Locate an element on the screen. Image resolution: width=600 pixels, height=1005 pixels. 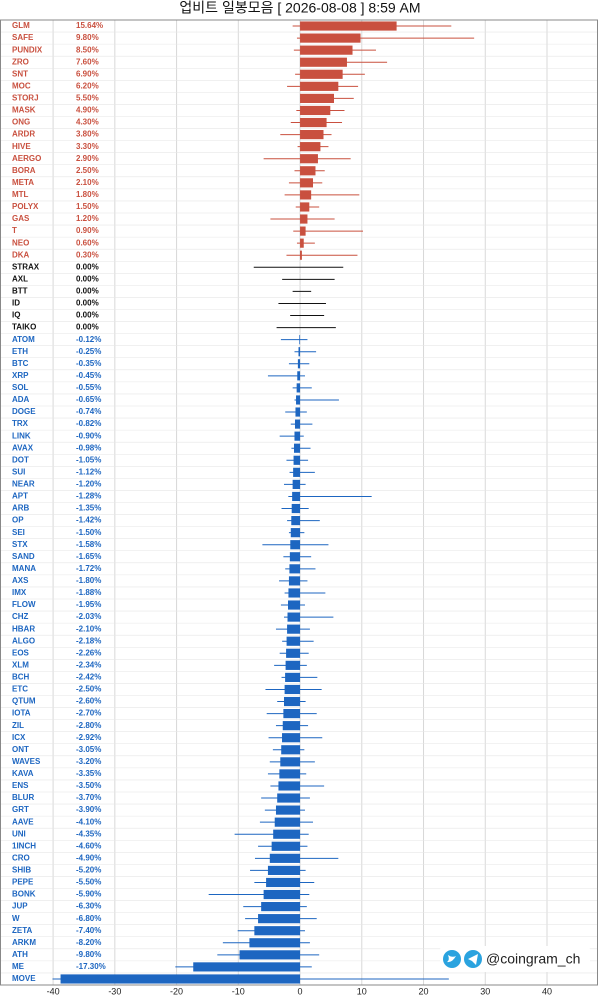
category-label: ADA is located at coordinates (21, 399).